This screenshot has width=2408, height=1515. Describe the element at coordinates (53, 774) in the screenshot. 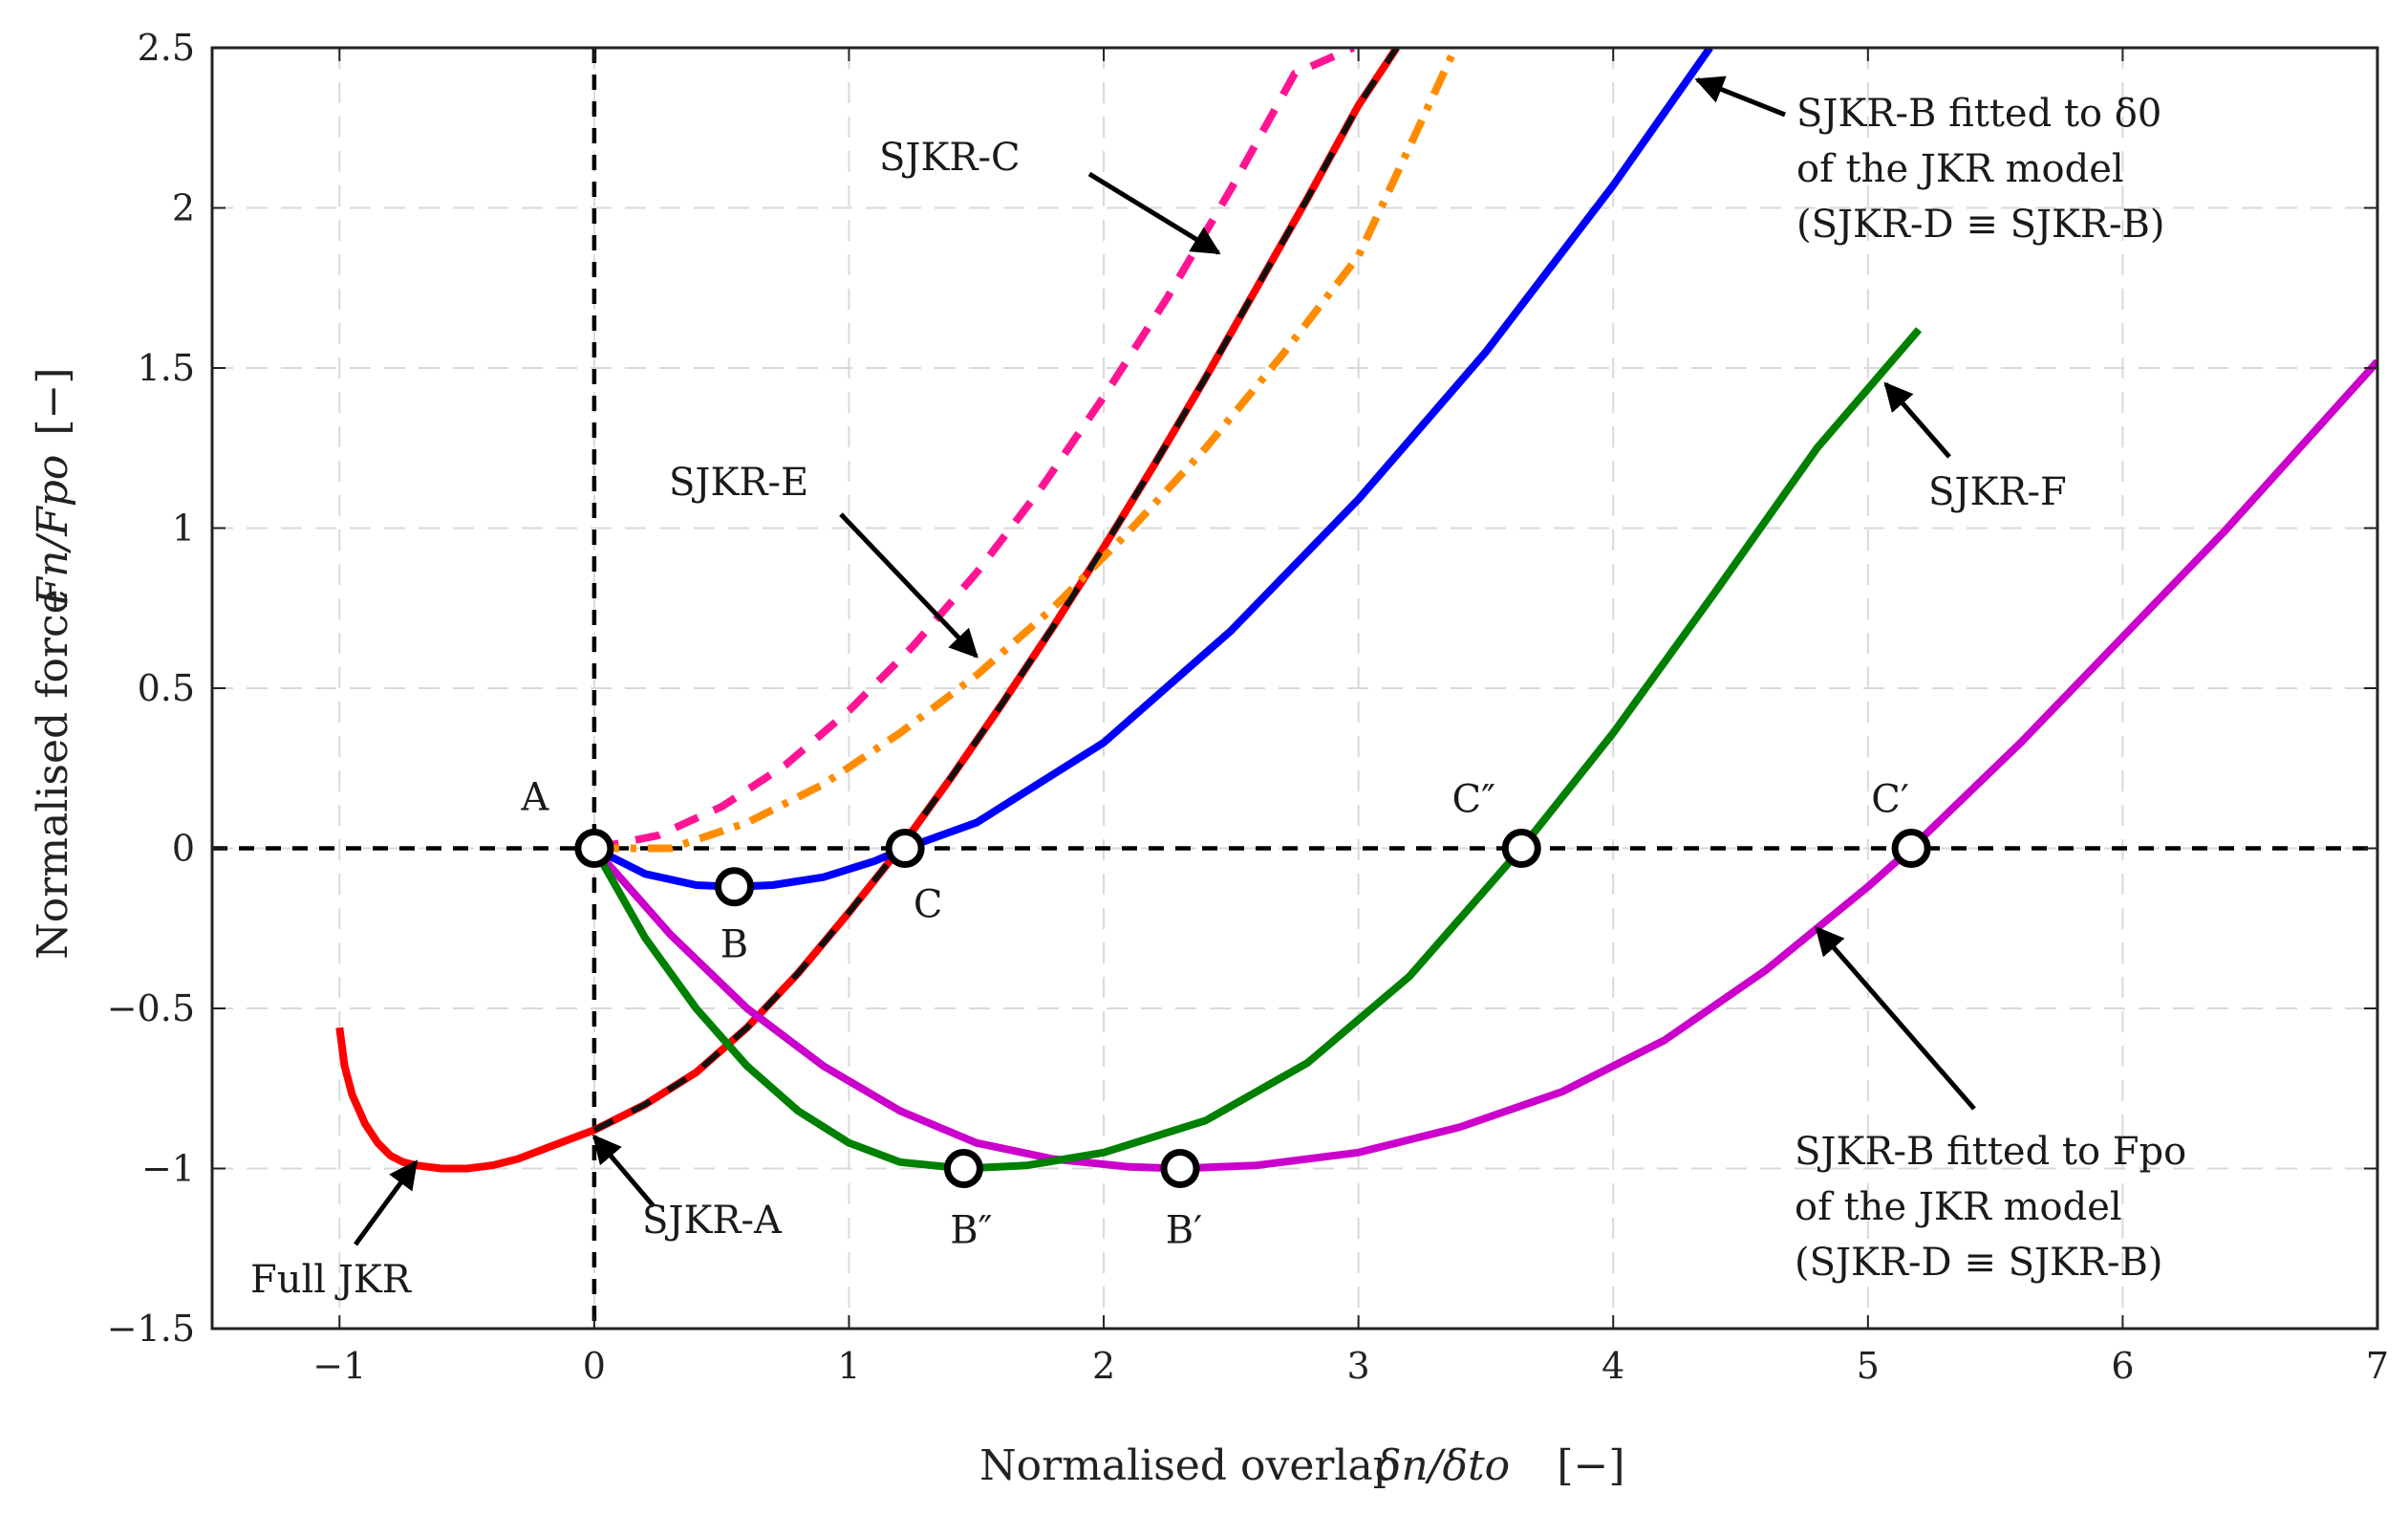

I see `y-axis-title: Normalised force` at that location.